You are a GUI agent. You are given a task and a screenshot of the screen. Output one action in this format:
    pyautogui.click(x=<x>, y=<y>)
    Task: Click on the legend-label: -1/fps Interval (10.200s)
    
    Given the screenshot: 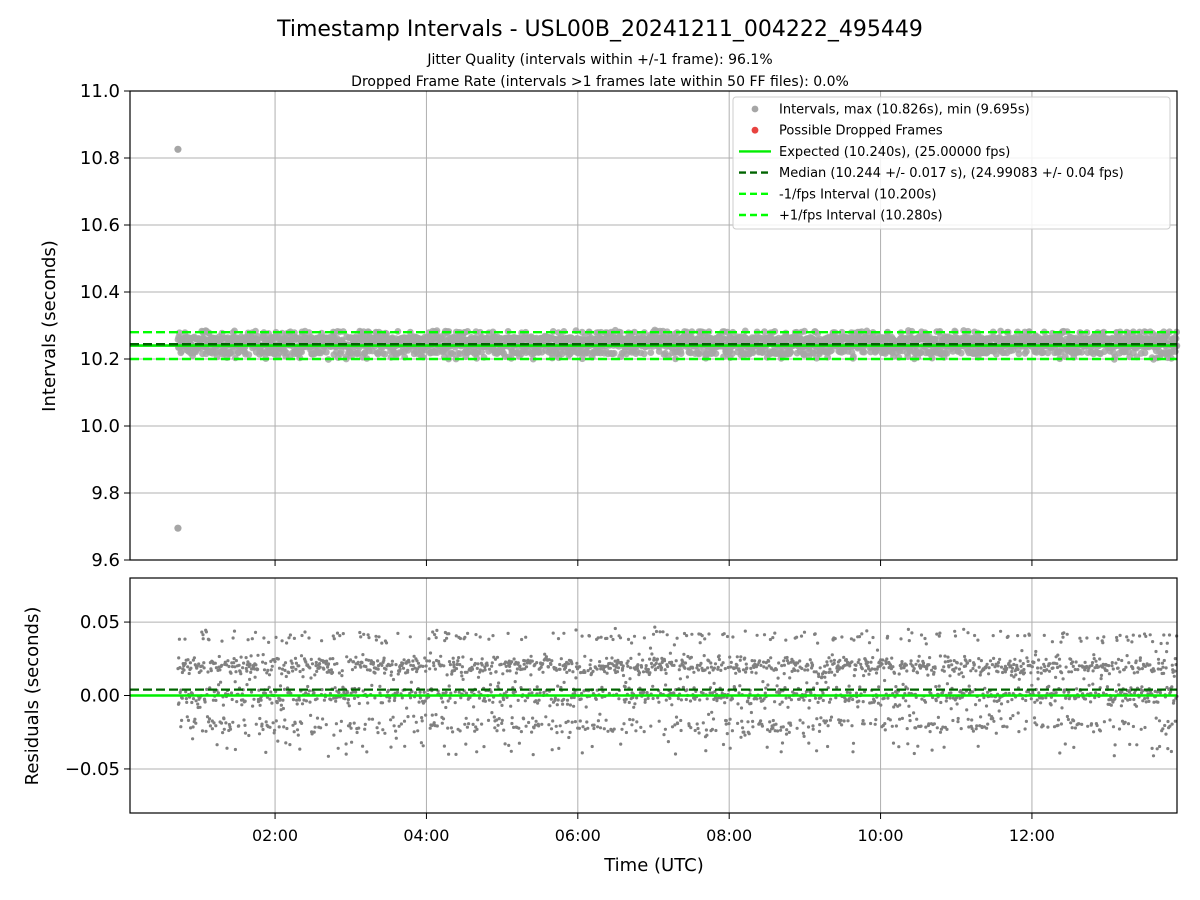 What is the action you would take?
    pyautogui.click(x=857, y=194)
    